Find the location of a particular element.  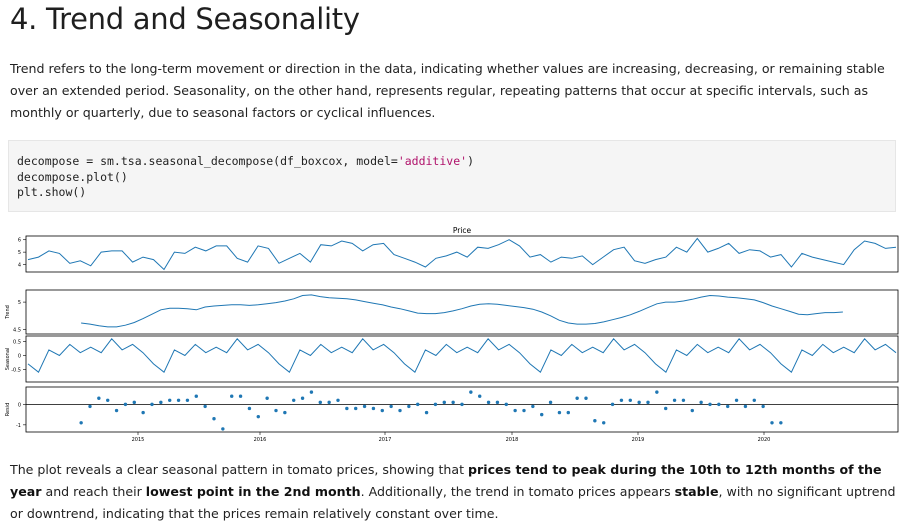

y-axis-label-seasonal: Seasonal is located at coordinates (8, 359).